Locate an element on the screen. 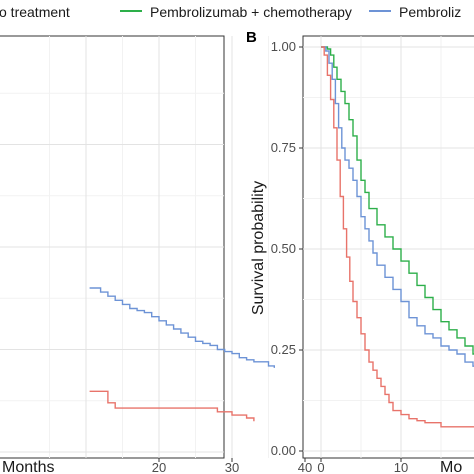 The height and width of the screenshot is (474, 474). panel-a-x-tick-label: 30 is located at coordinates (232, 467).